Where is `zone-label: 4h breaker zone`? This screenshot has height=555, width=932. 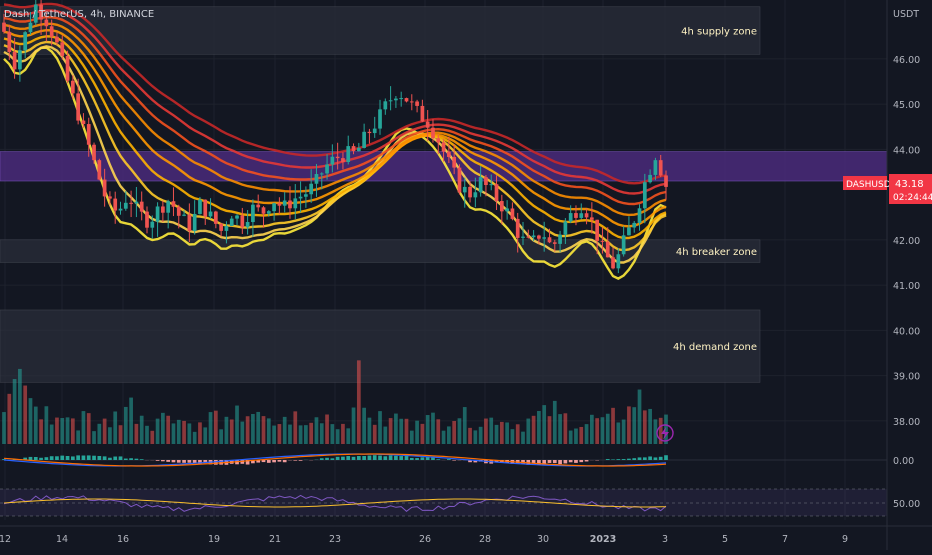 zone-label: 4h breaker zone is located at coordinates (716, 252).